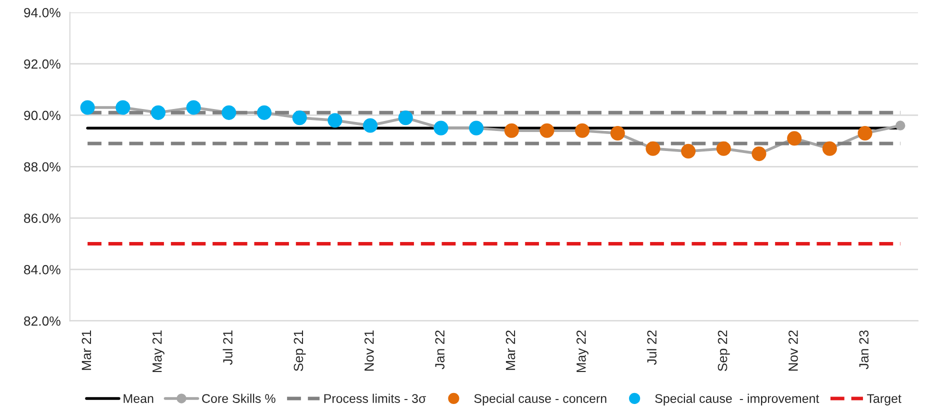 The image size is (932, 414). I want to click on y-tick-label: 84.0%, so click(42, 269).